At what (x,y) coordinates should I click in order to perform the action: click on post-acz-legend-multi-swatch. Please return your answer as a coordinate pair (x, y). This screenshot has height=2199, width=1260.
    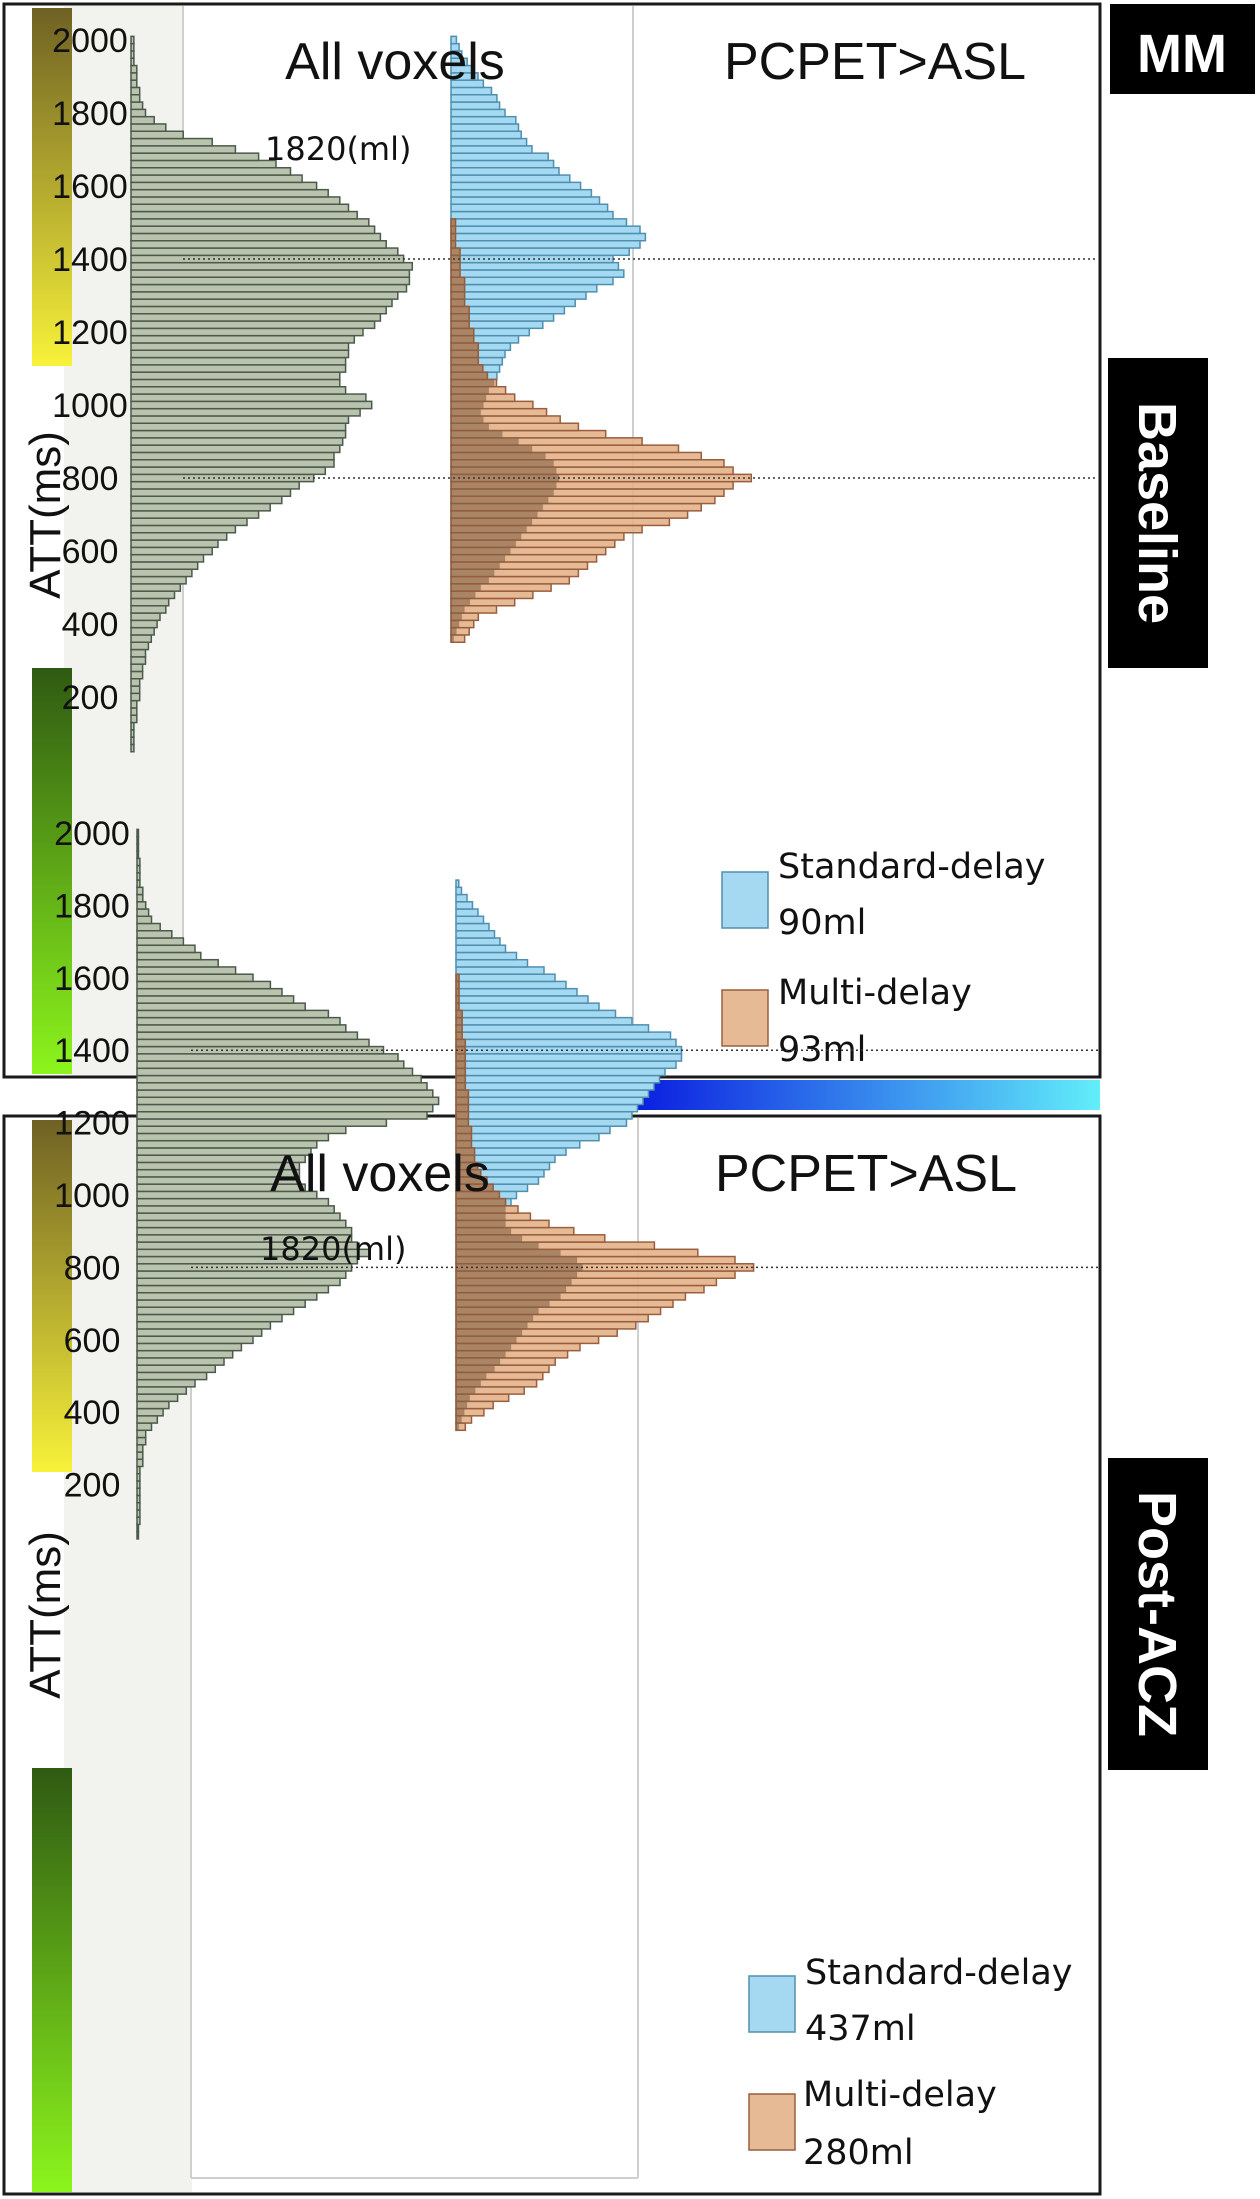
    Looking at the image, I should click on (772, 2122).